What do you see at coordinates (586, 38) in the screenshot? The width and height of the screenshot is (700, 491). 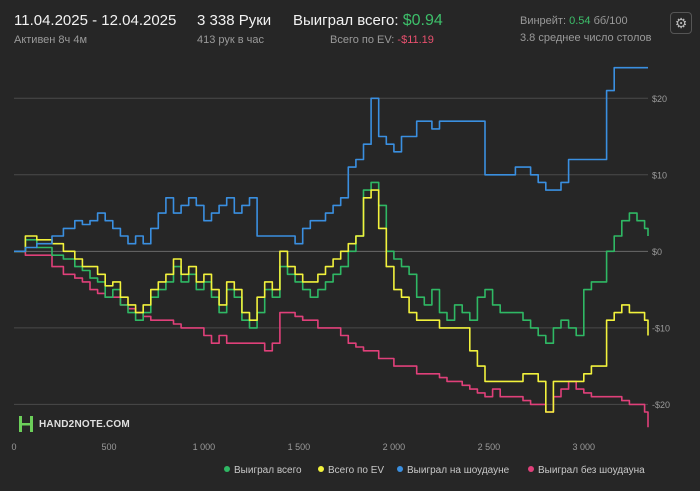 I see `avg-tables: 3.8 среднее число столов` at bounding box center [586, 38].